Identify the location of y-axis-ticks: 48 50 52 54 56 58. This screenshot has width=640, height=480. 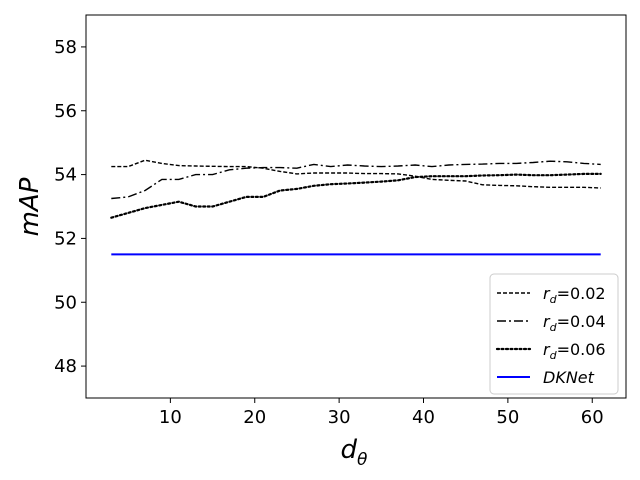
(70, 207).